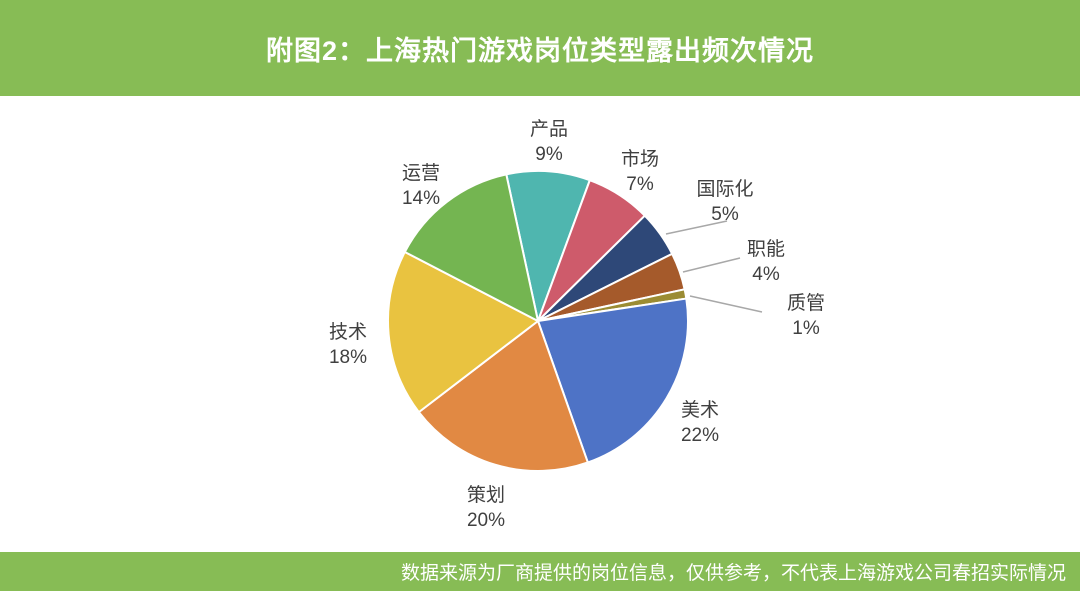 This screenshot has height=591, width=1080. Describe the element at coordinates (640, 159) in the screenshot. I see `pie-label-name: 市场` at that location.